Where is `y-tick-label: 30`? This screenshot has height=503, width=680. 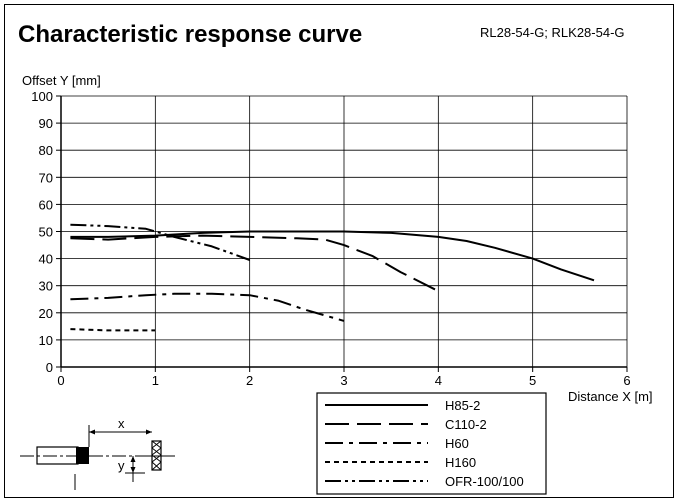 y-tick-label: 30 is located at coordinates (46, 286).